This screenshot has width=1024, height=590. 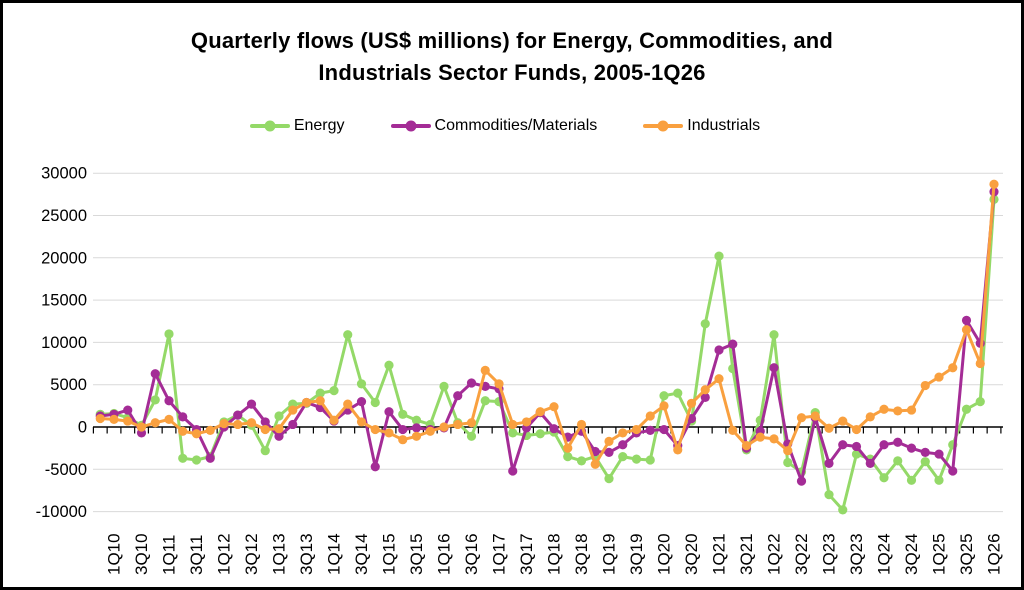 I want to click on x-tick-label: 1Q21, so click(x=719, y=554).